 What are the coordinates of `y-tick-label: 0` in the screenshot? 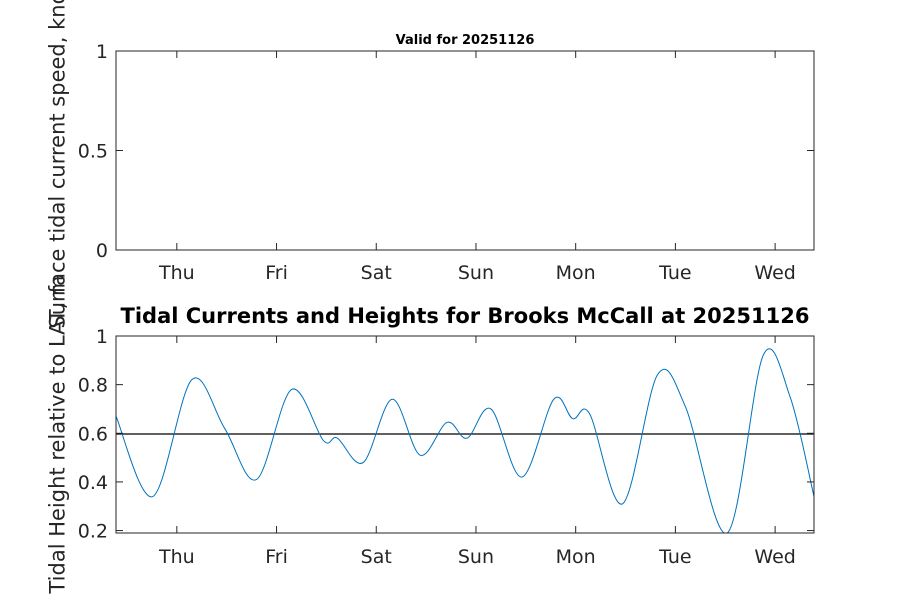 It's located at (102, 251).